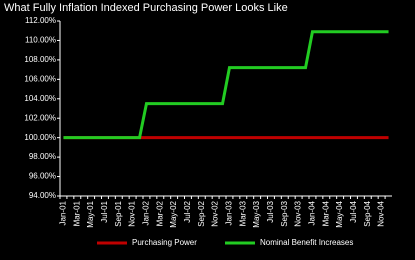 The width and height of the screenshot is (415, 260). I want to click on y-tick-label: 100.00%, so click(40, 137).